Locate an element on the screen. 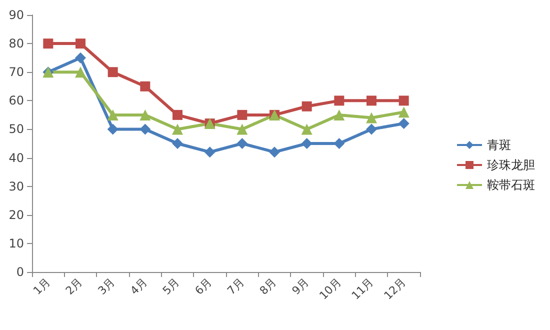 The height and width of the screenshot is (330, 550). y-tick-label: 60 is located at coordinates (16, 101).